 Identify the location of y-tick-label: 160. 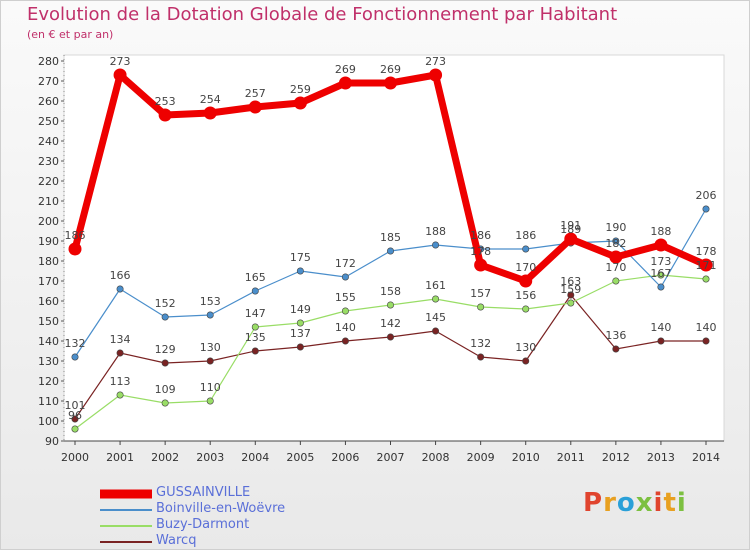
(48, 301).